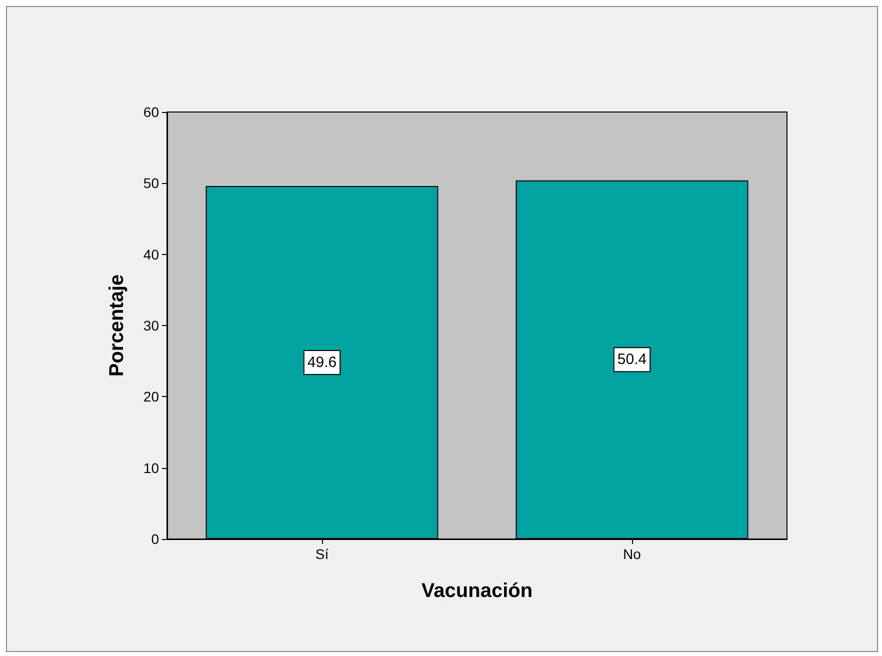 Image resolution: width=882 pixels, height=656 pixels. Describe the element at coordinates (477, 591) in the screenshot. I see `x-axis-title: Vacunación` at that location.